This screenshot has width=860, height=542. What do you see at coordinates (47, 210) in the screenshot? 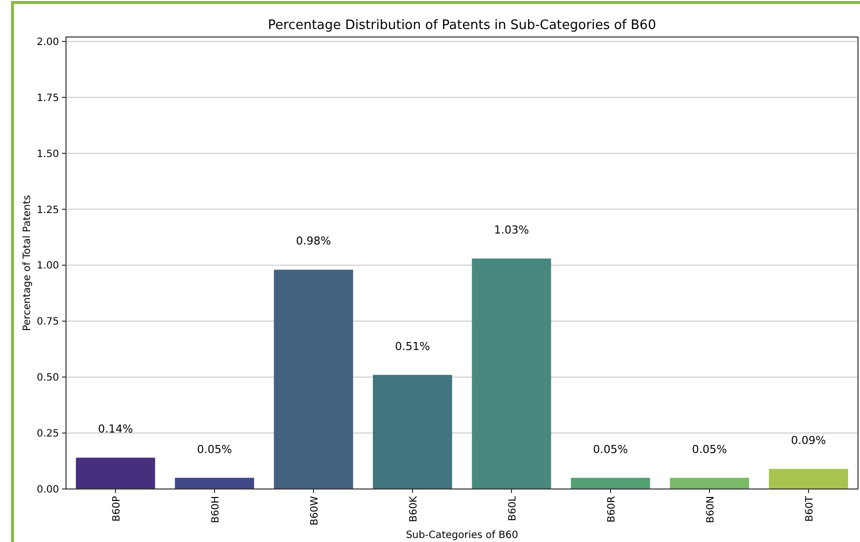
I see `y-tick-label: 1.25` at bounding box center [47, 210].